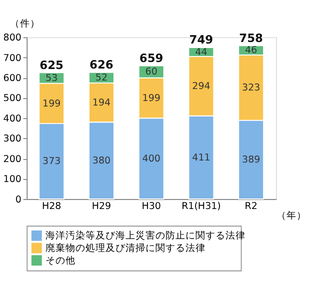 The width and height of the screenshot is (316, 283). What do you see at coordinates (61, 260) in the screenshot?
I see `legend-label: その他` at bounding box center [61, 260].